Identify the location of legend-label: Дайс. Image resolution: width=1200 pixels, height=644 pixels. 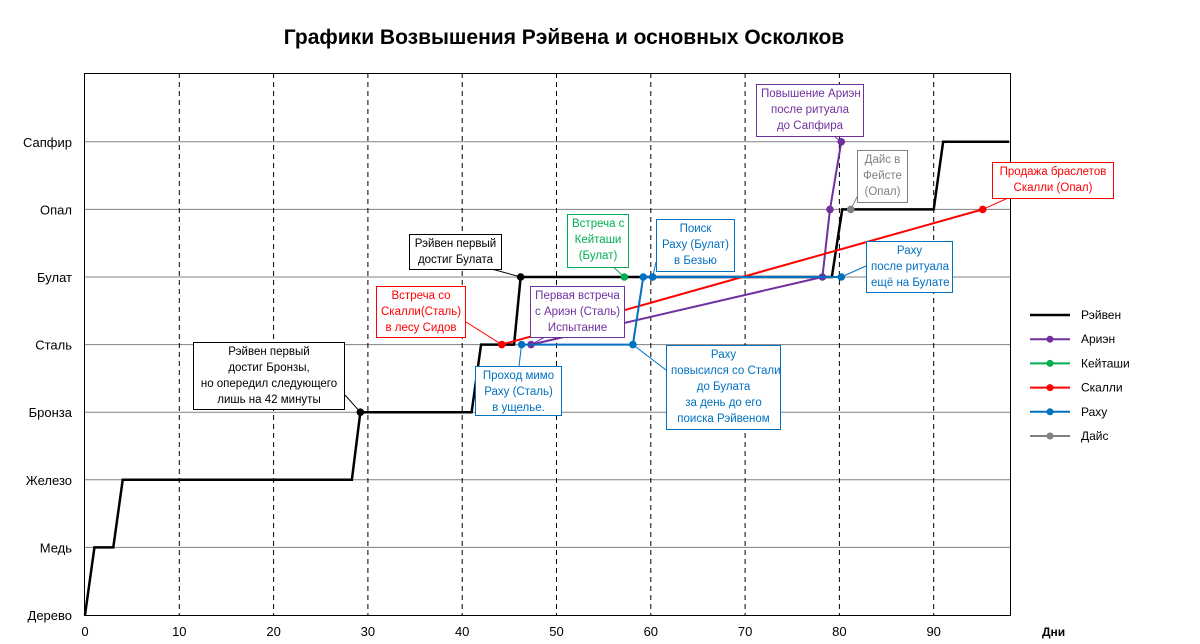
(1095, 436).